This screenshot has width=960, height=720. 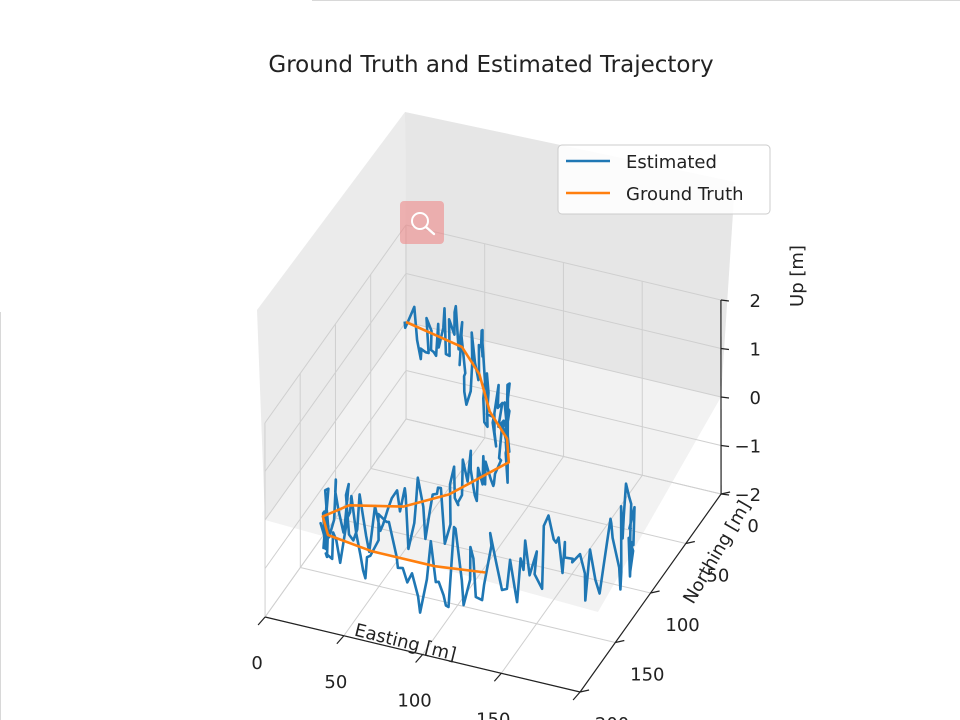 What do you see at coordinates (754, 301) in the screenshot?
I see `z-tick-label: 2` at bounding box center [754, 301].